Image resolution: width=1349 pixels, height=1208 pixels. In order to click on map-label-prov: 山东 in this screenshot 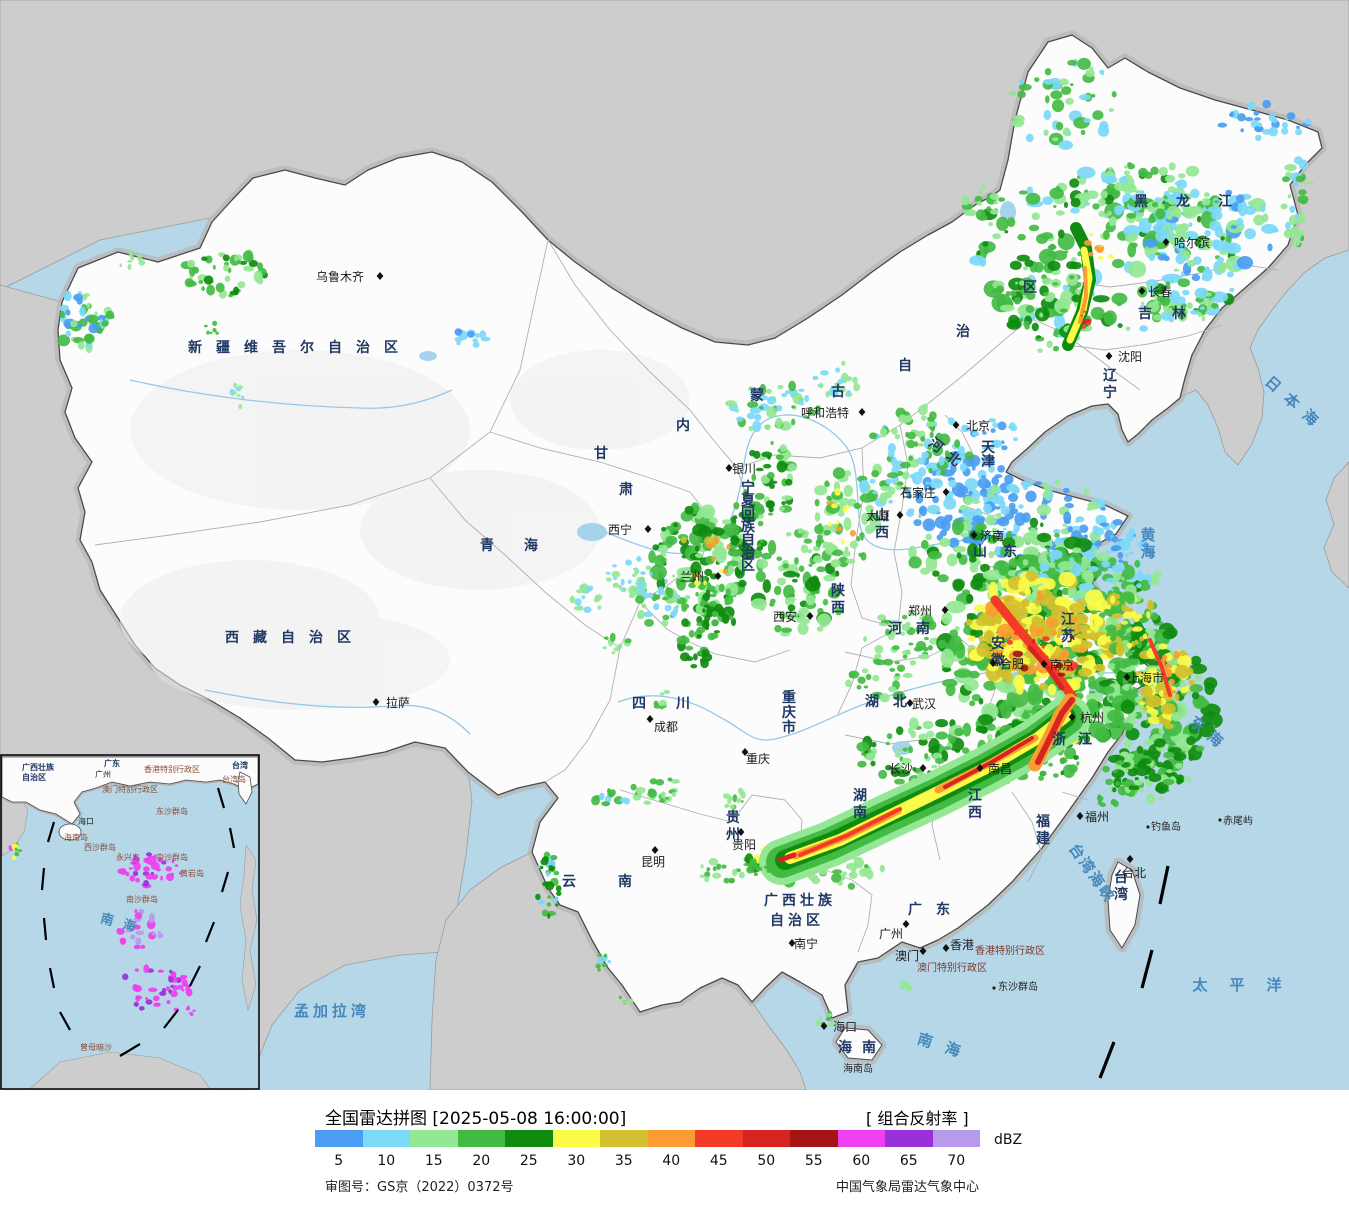, I will do `click(1003, 551)`.